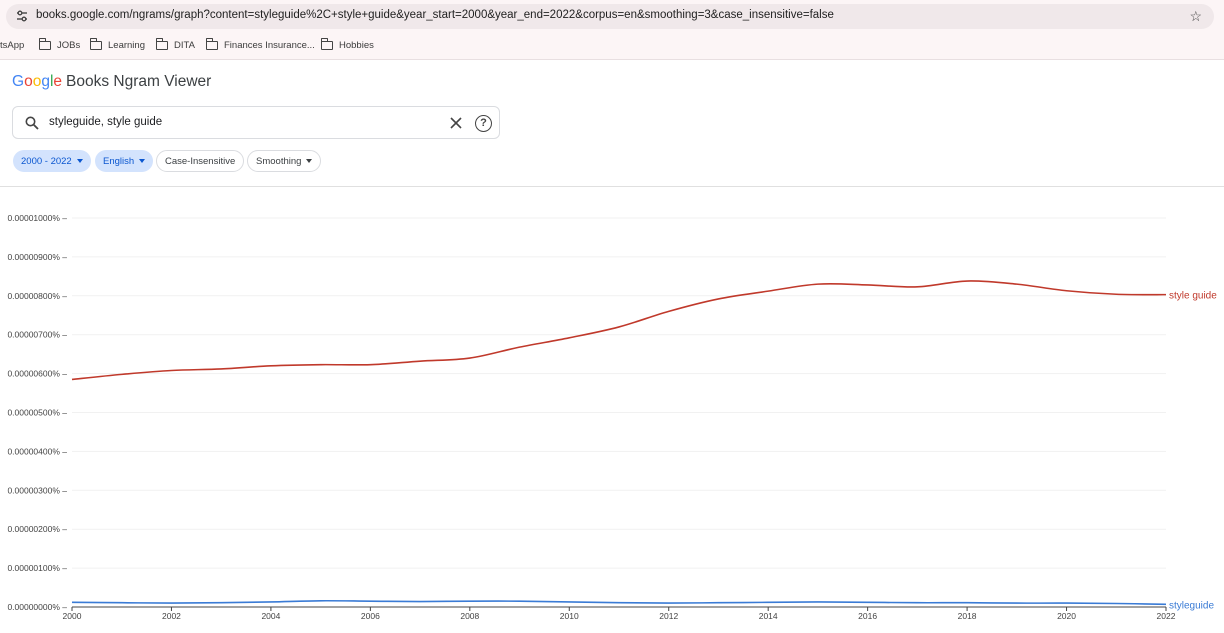  I want to click on bookmark-whatsapp: tsApp, so click(12, 45).